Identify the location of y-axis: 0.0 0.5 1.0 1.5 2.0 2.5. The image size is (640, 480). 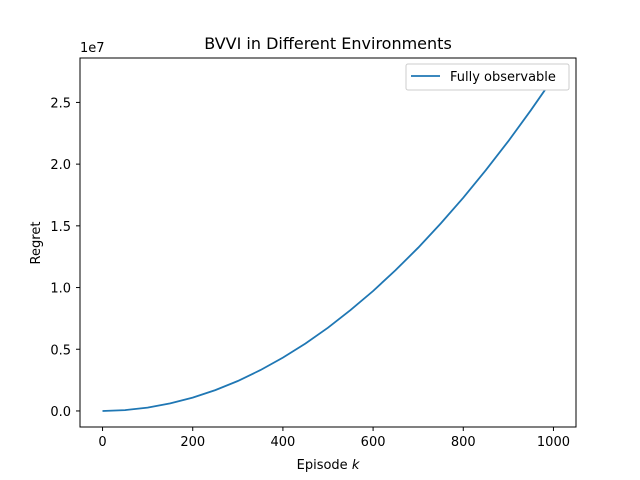
(65, 258).